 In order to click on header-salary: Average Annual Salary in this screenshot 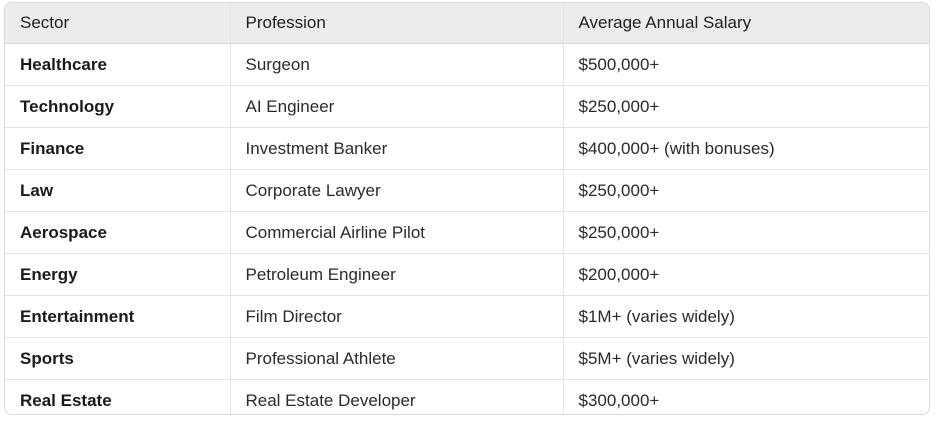, I will do `click(745, 23)`.